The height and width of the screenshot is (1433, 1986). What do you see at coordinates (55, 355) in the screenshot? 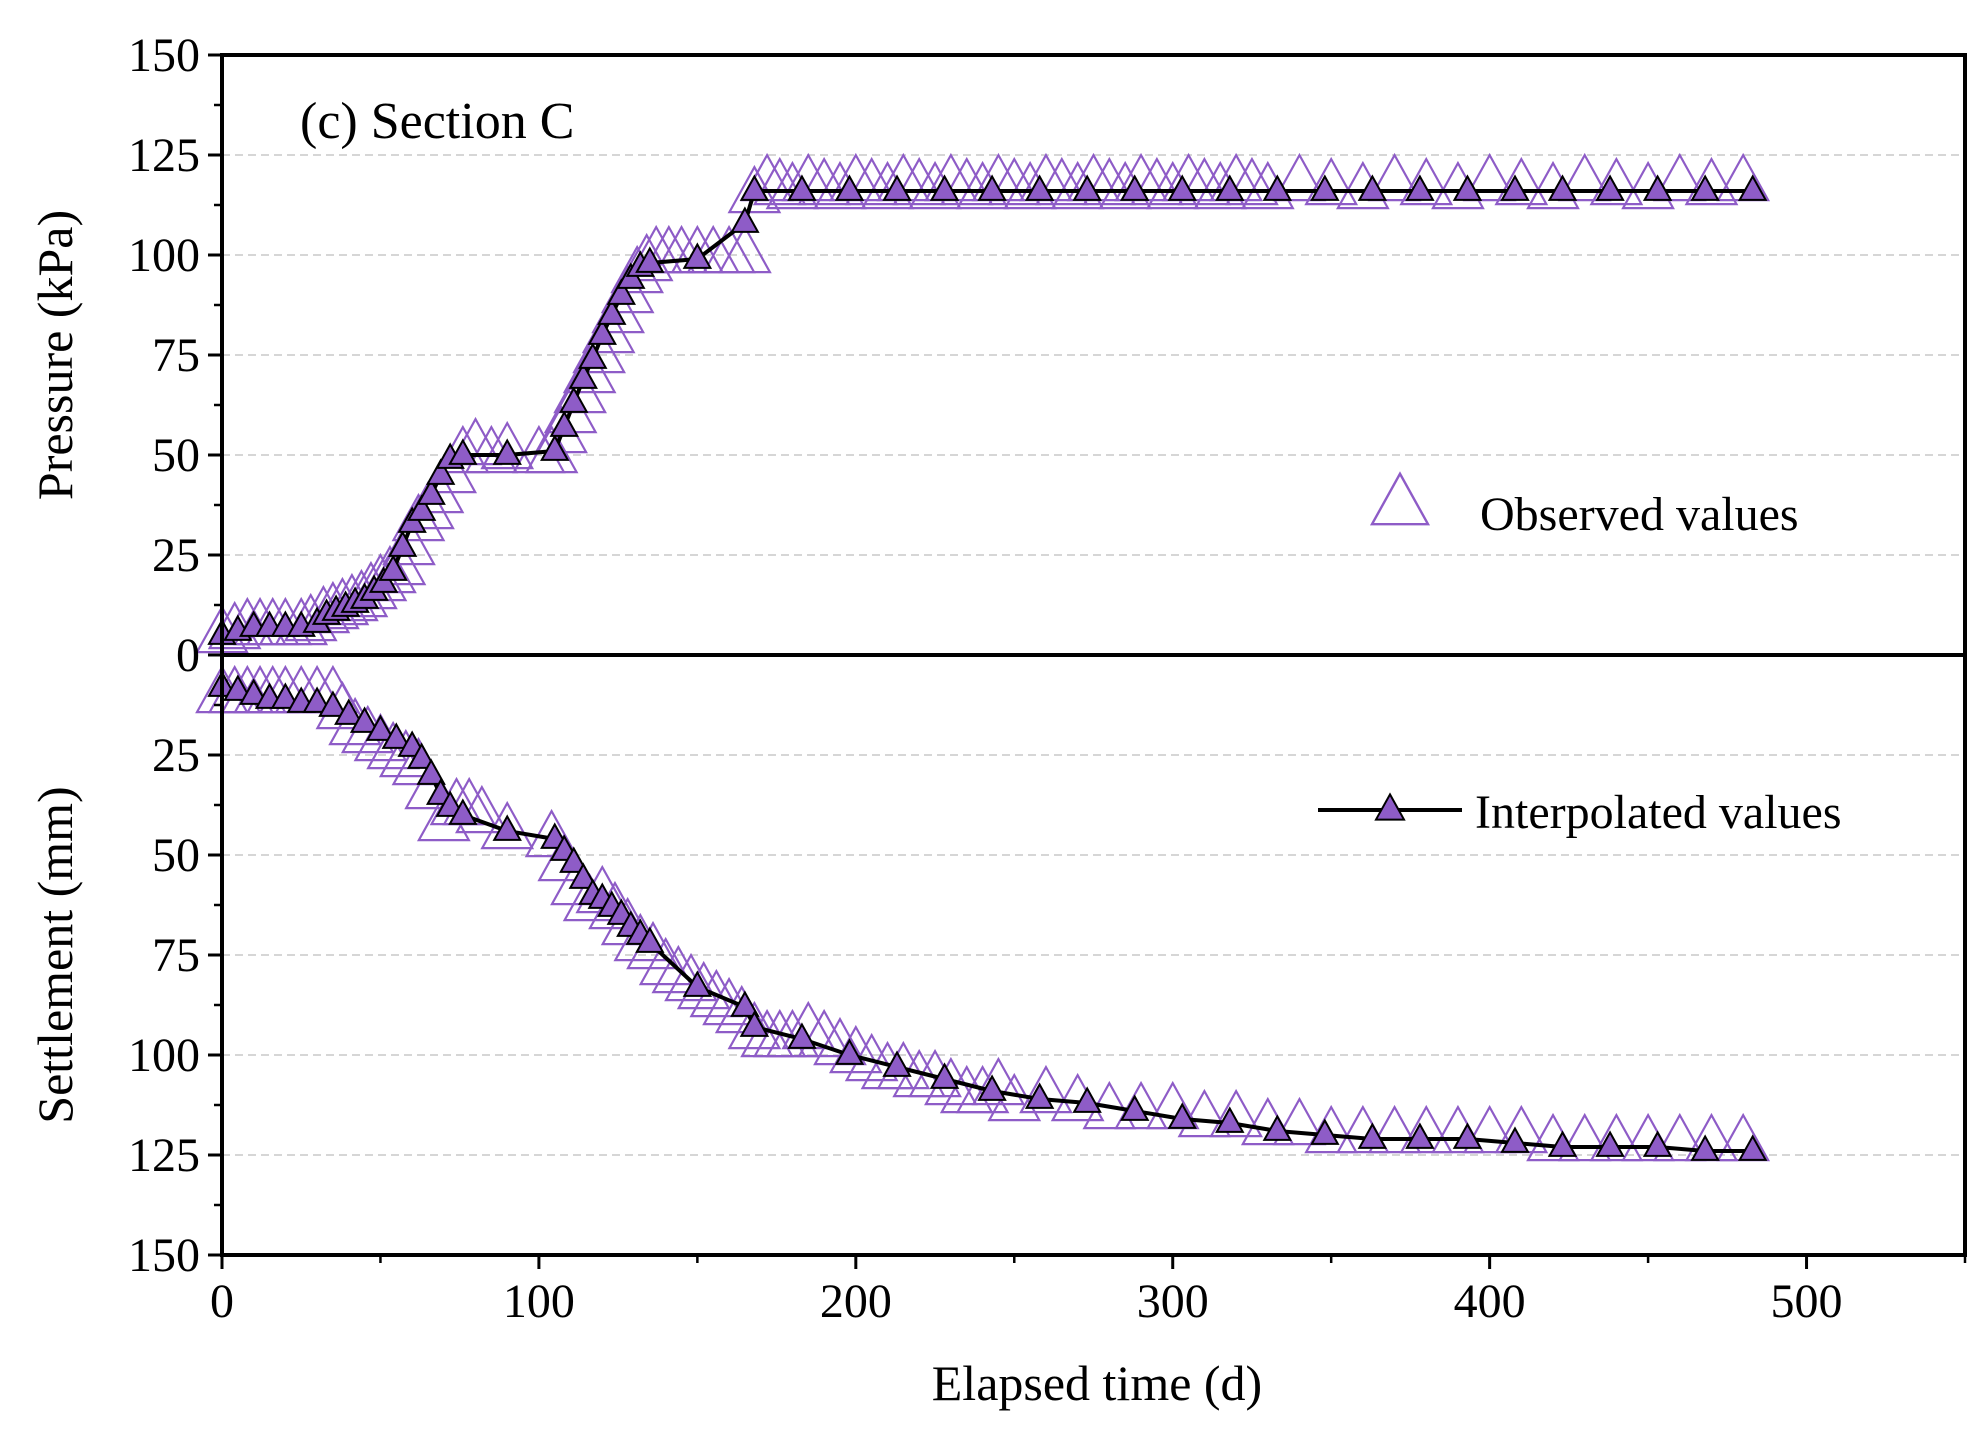
I see `y-axis-title-pressure: Pressure (kPa)` at bounding box center [55, 355].